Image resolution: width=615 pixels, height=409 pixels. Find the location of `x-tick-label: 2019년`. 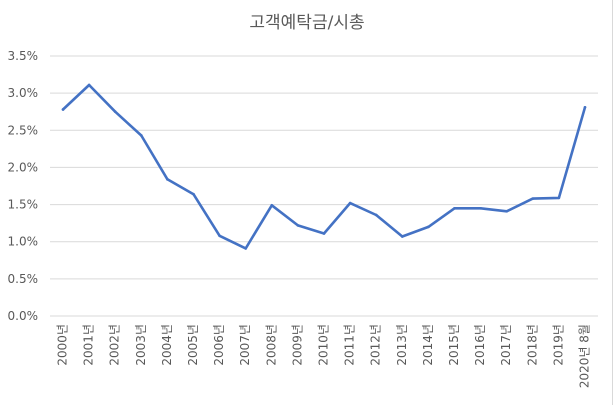

x-tick-label: 2019년 is located at coordinates (558, 345).